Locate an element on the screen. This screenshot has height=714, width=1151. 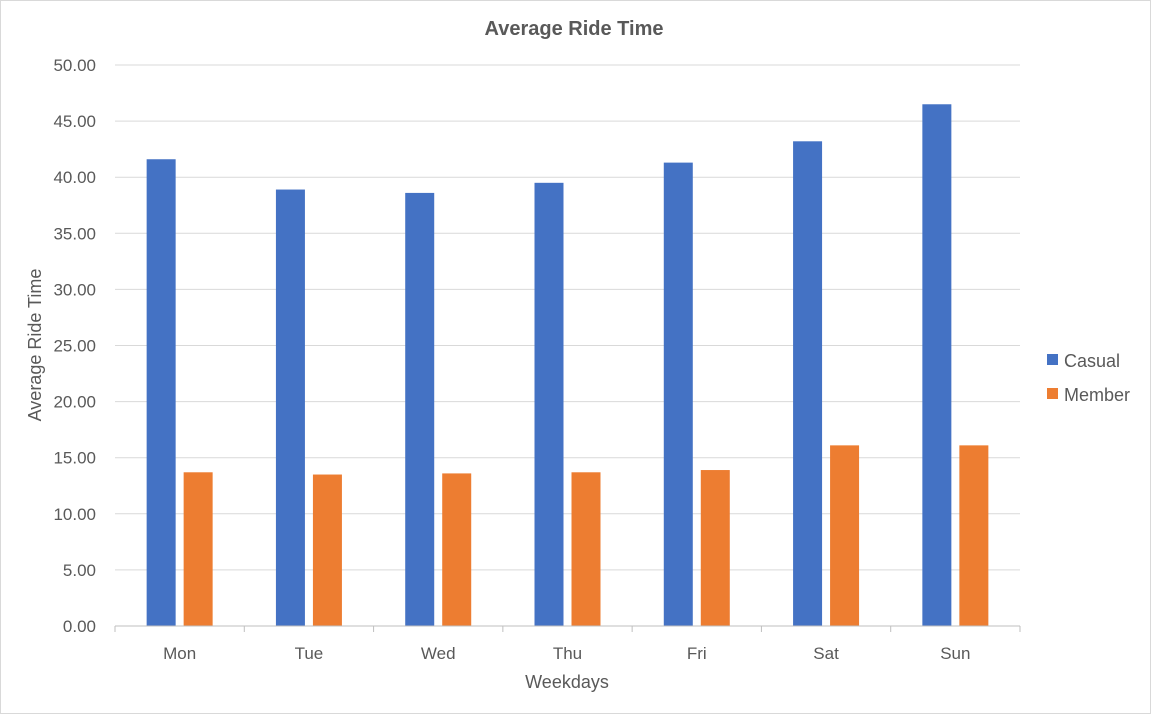
y-tick-label: 25.00 is located at coordinates (74, 346).